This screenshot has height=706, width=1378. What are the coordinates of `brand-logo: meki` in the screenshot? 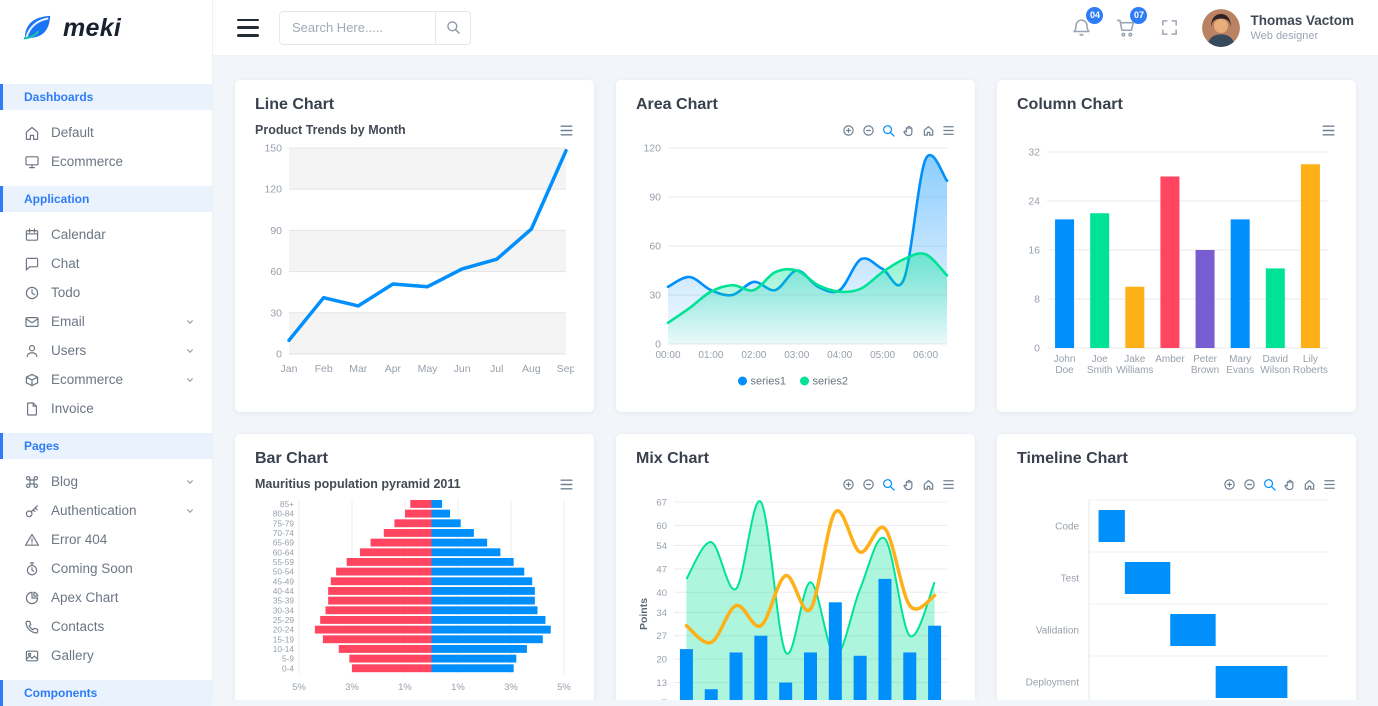 It's located at (106, 28).